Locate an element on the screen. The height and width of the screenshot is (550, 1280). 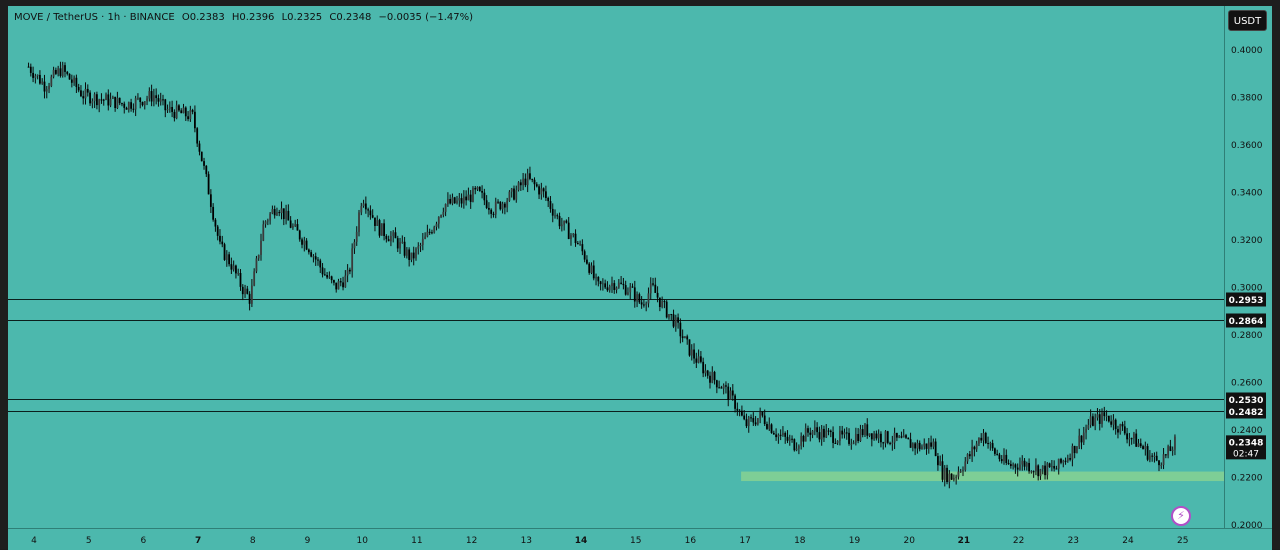
flash-icon: ⚡ is located at coordinates (1181, 516).